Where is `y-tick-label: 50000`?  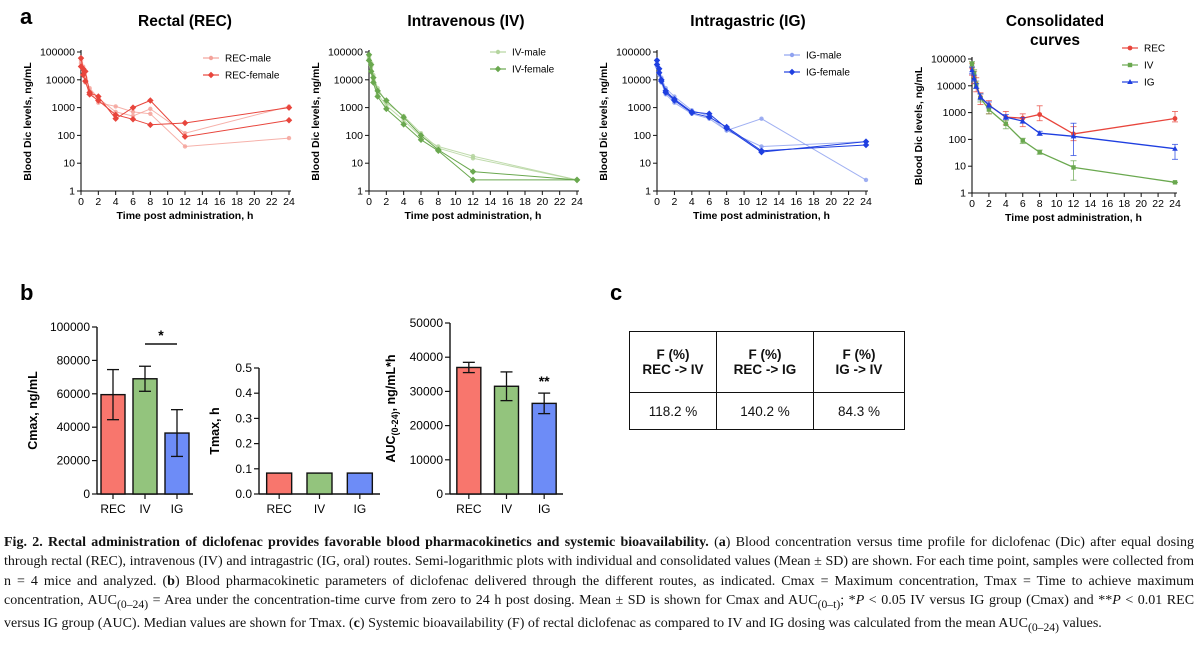
y-tick-label: 50000 is located at coordinates (427, 323).